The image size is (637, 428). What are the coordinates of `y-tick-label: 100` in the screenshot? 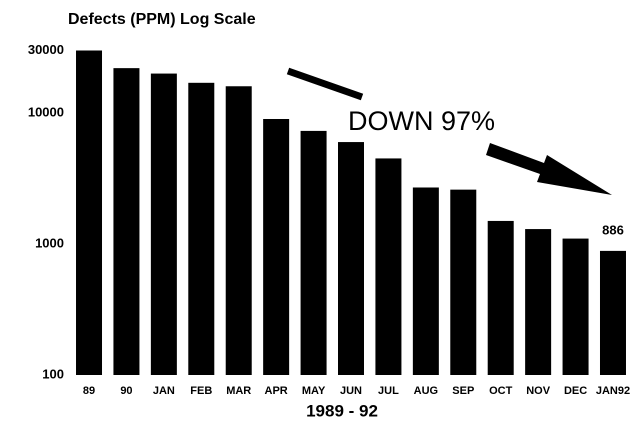 It's located at (53, 373).